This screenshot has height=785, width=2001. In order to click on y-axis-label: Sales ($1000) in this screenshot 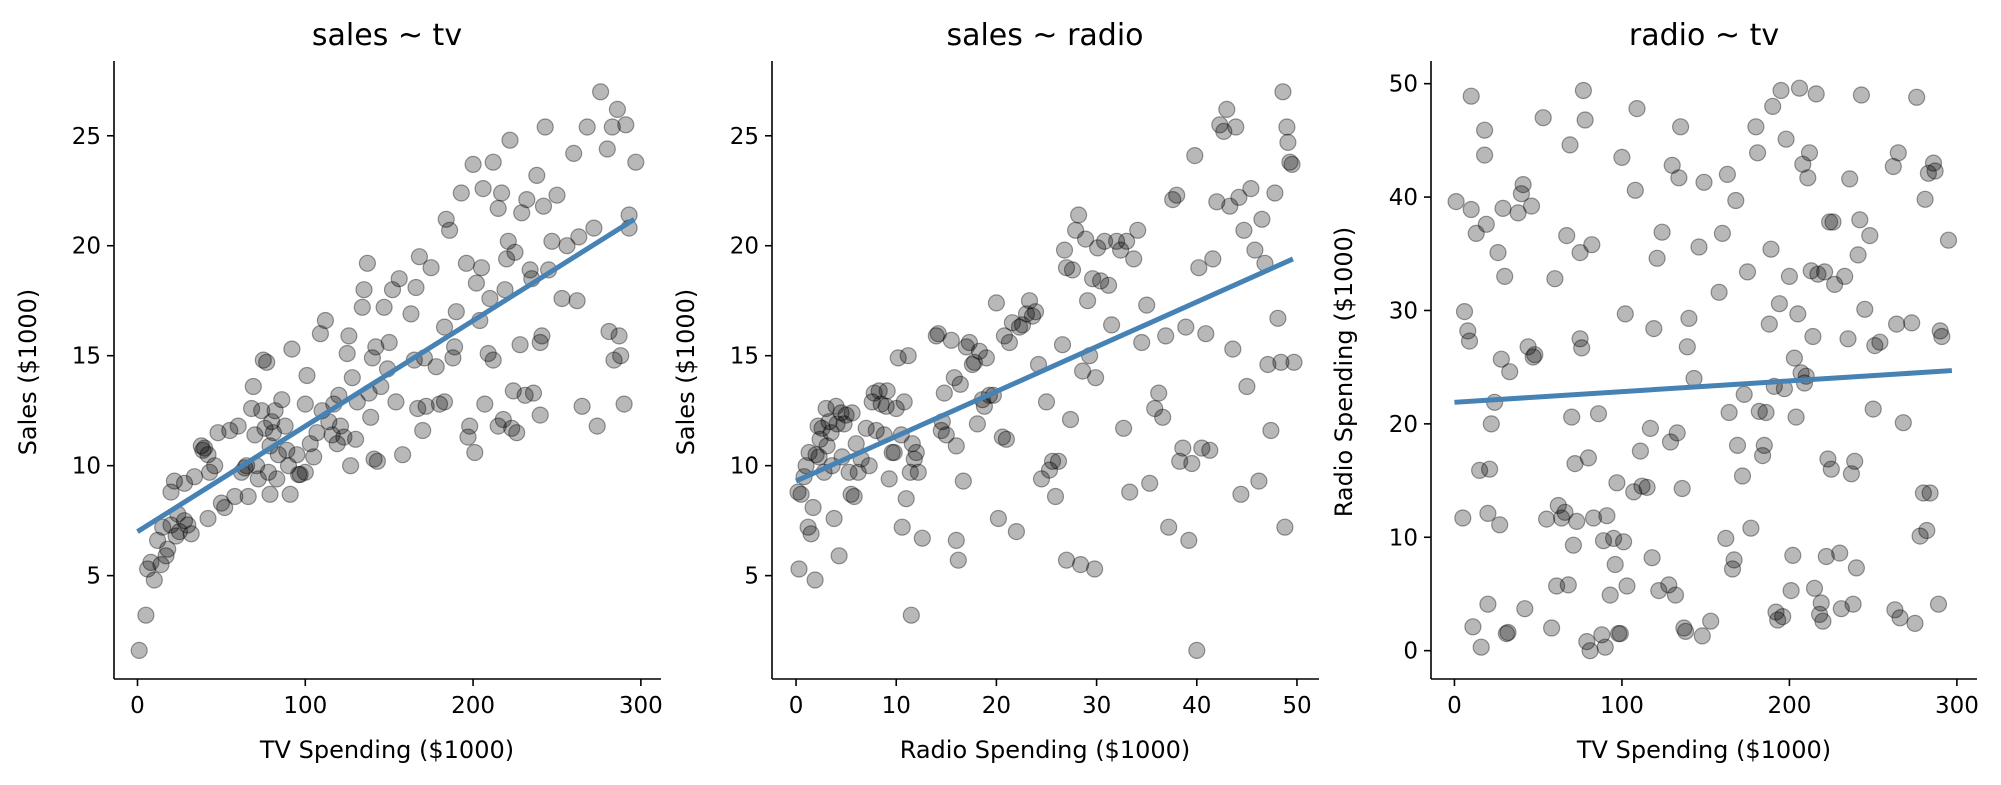, I will do `click(686, 372)`.